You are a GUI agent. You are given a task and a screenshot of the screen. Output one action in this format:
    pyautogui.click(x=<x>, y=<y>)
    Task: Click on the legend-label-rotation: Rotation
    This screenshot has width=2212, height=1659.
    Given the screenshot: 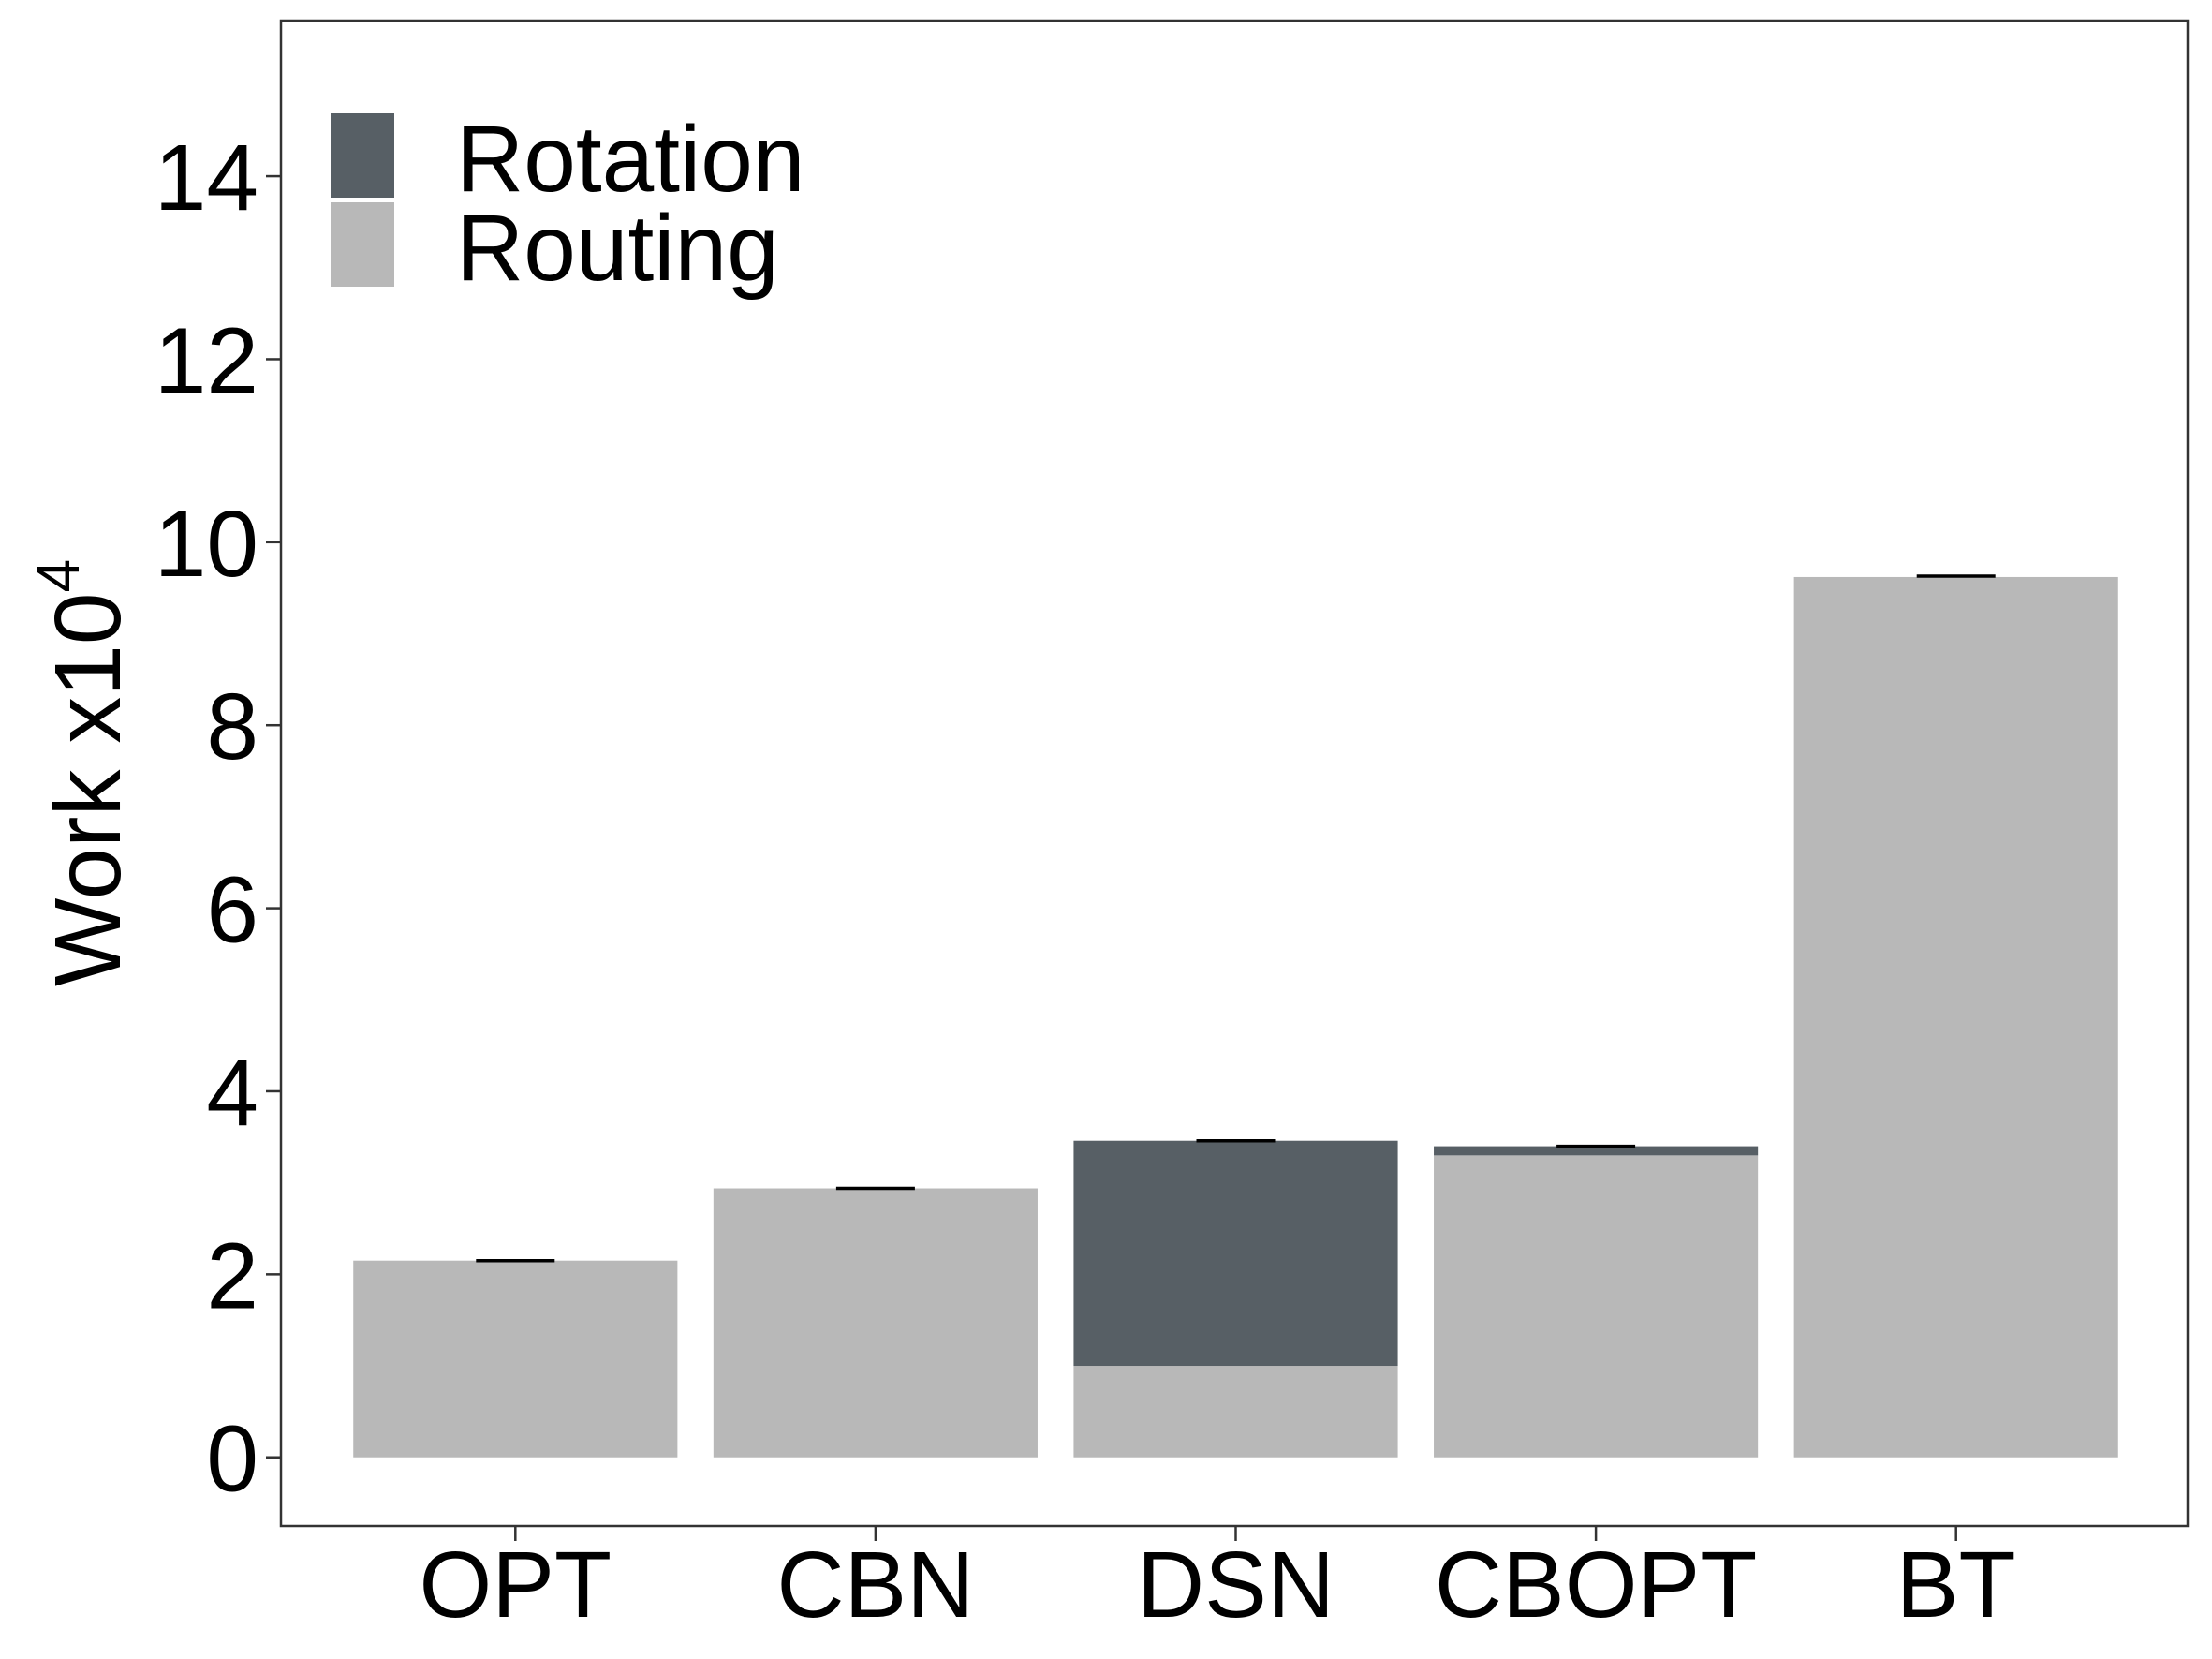 What is the action you would take?
    pyautogui.click(x=630, y=159)
    